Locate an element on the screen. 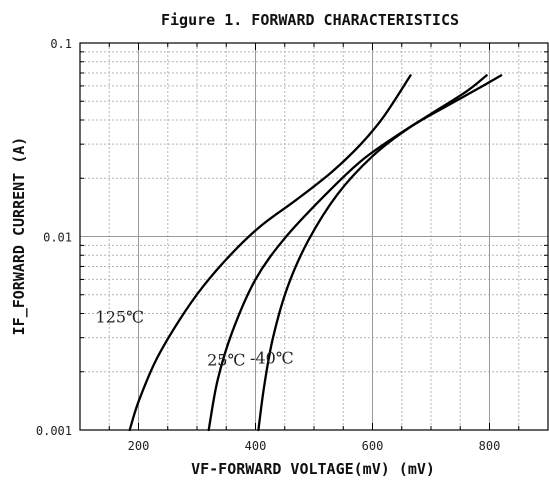 This screenshot has width=549, height=483. y-tick-label: 0.01 is located at coordinates (57, 238).